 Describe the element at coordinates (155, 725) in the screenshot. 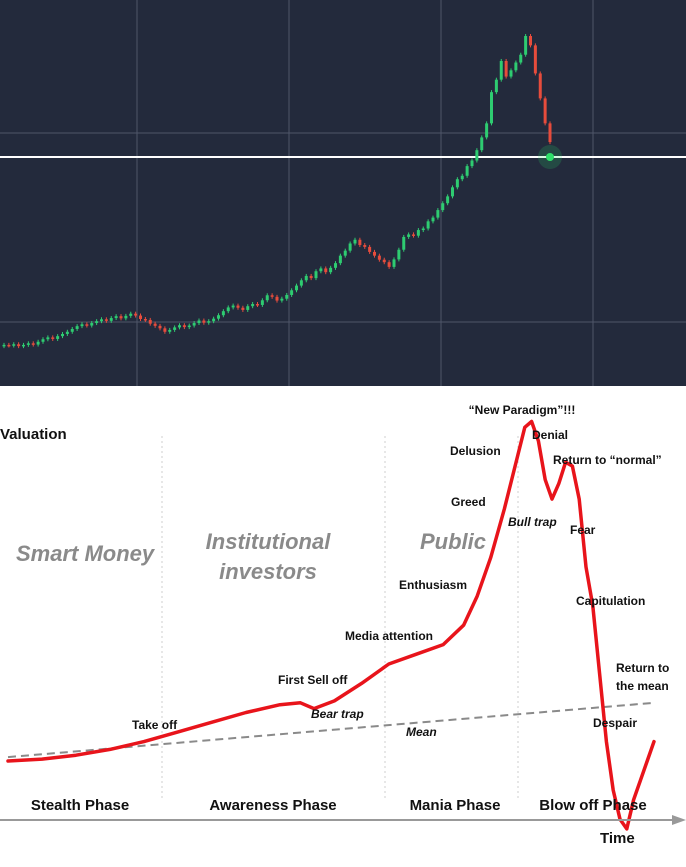

I see `annotation-take-off: Take off` at that location.